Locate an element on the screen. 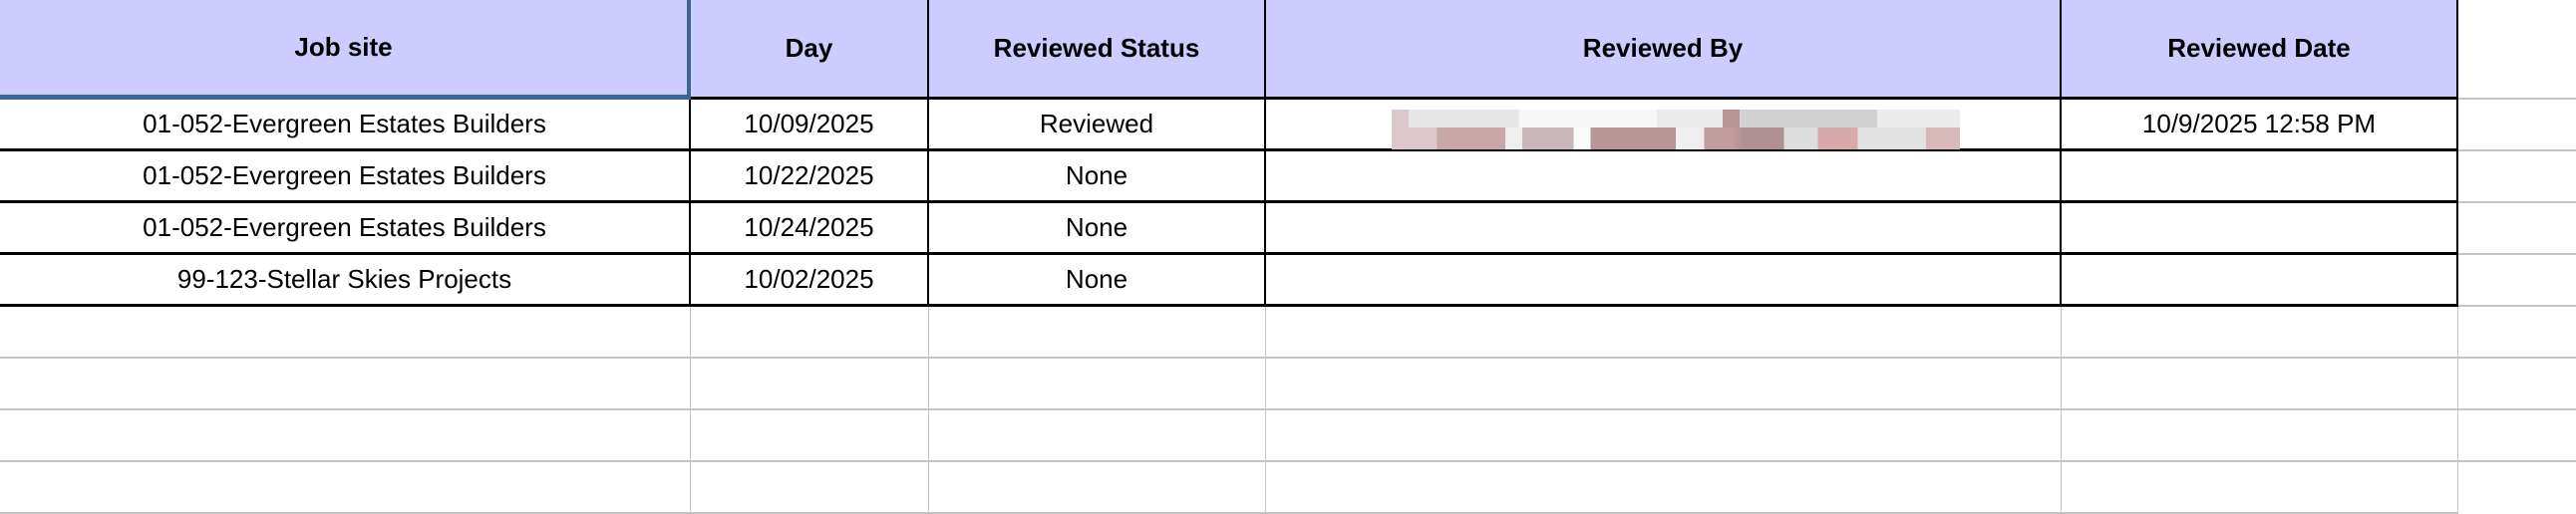 This screenshot has width=2576, height=514. redacted-name is located at coordinates (1676, 129).